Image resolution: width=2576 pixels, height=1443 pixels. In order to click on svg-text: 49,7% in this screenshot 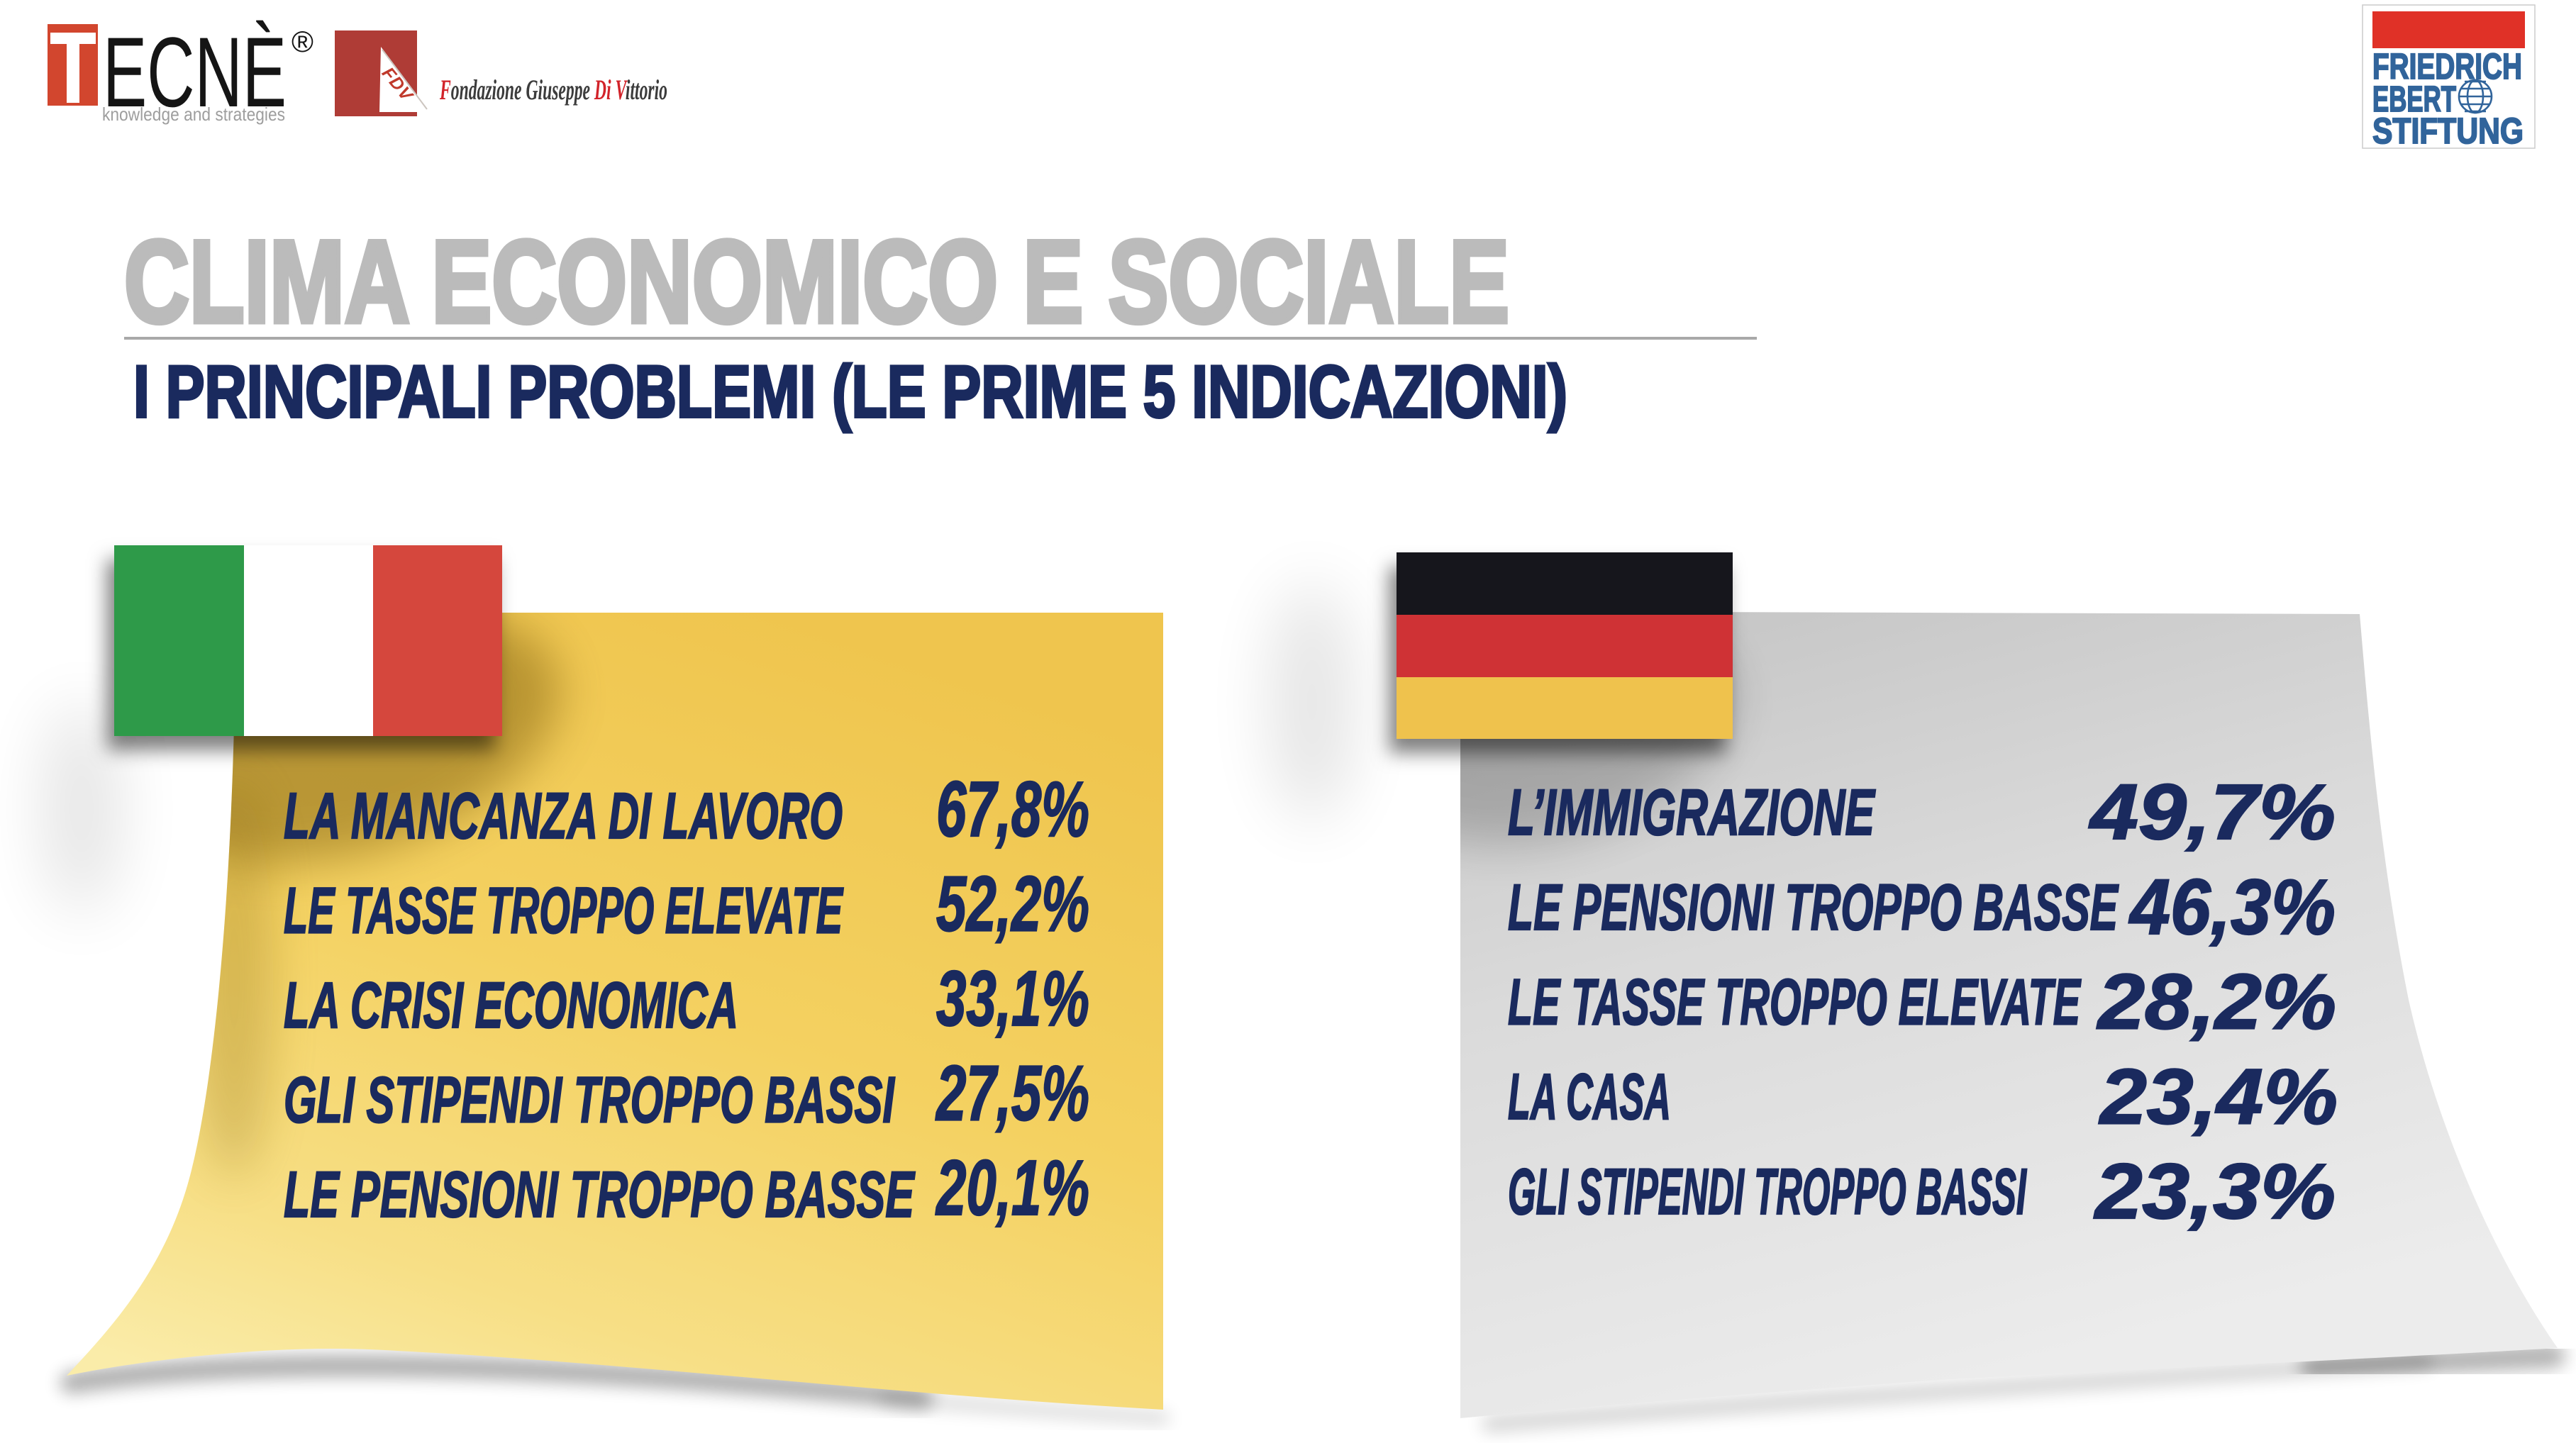, I will do `click(2212, 813)`.